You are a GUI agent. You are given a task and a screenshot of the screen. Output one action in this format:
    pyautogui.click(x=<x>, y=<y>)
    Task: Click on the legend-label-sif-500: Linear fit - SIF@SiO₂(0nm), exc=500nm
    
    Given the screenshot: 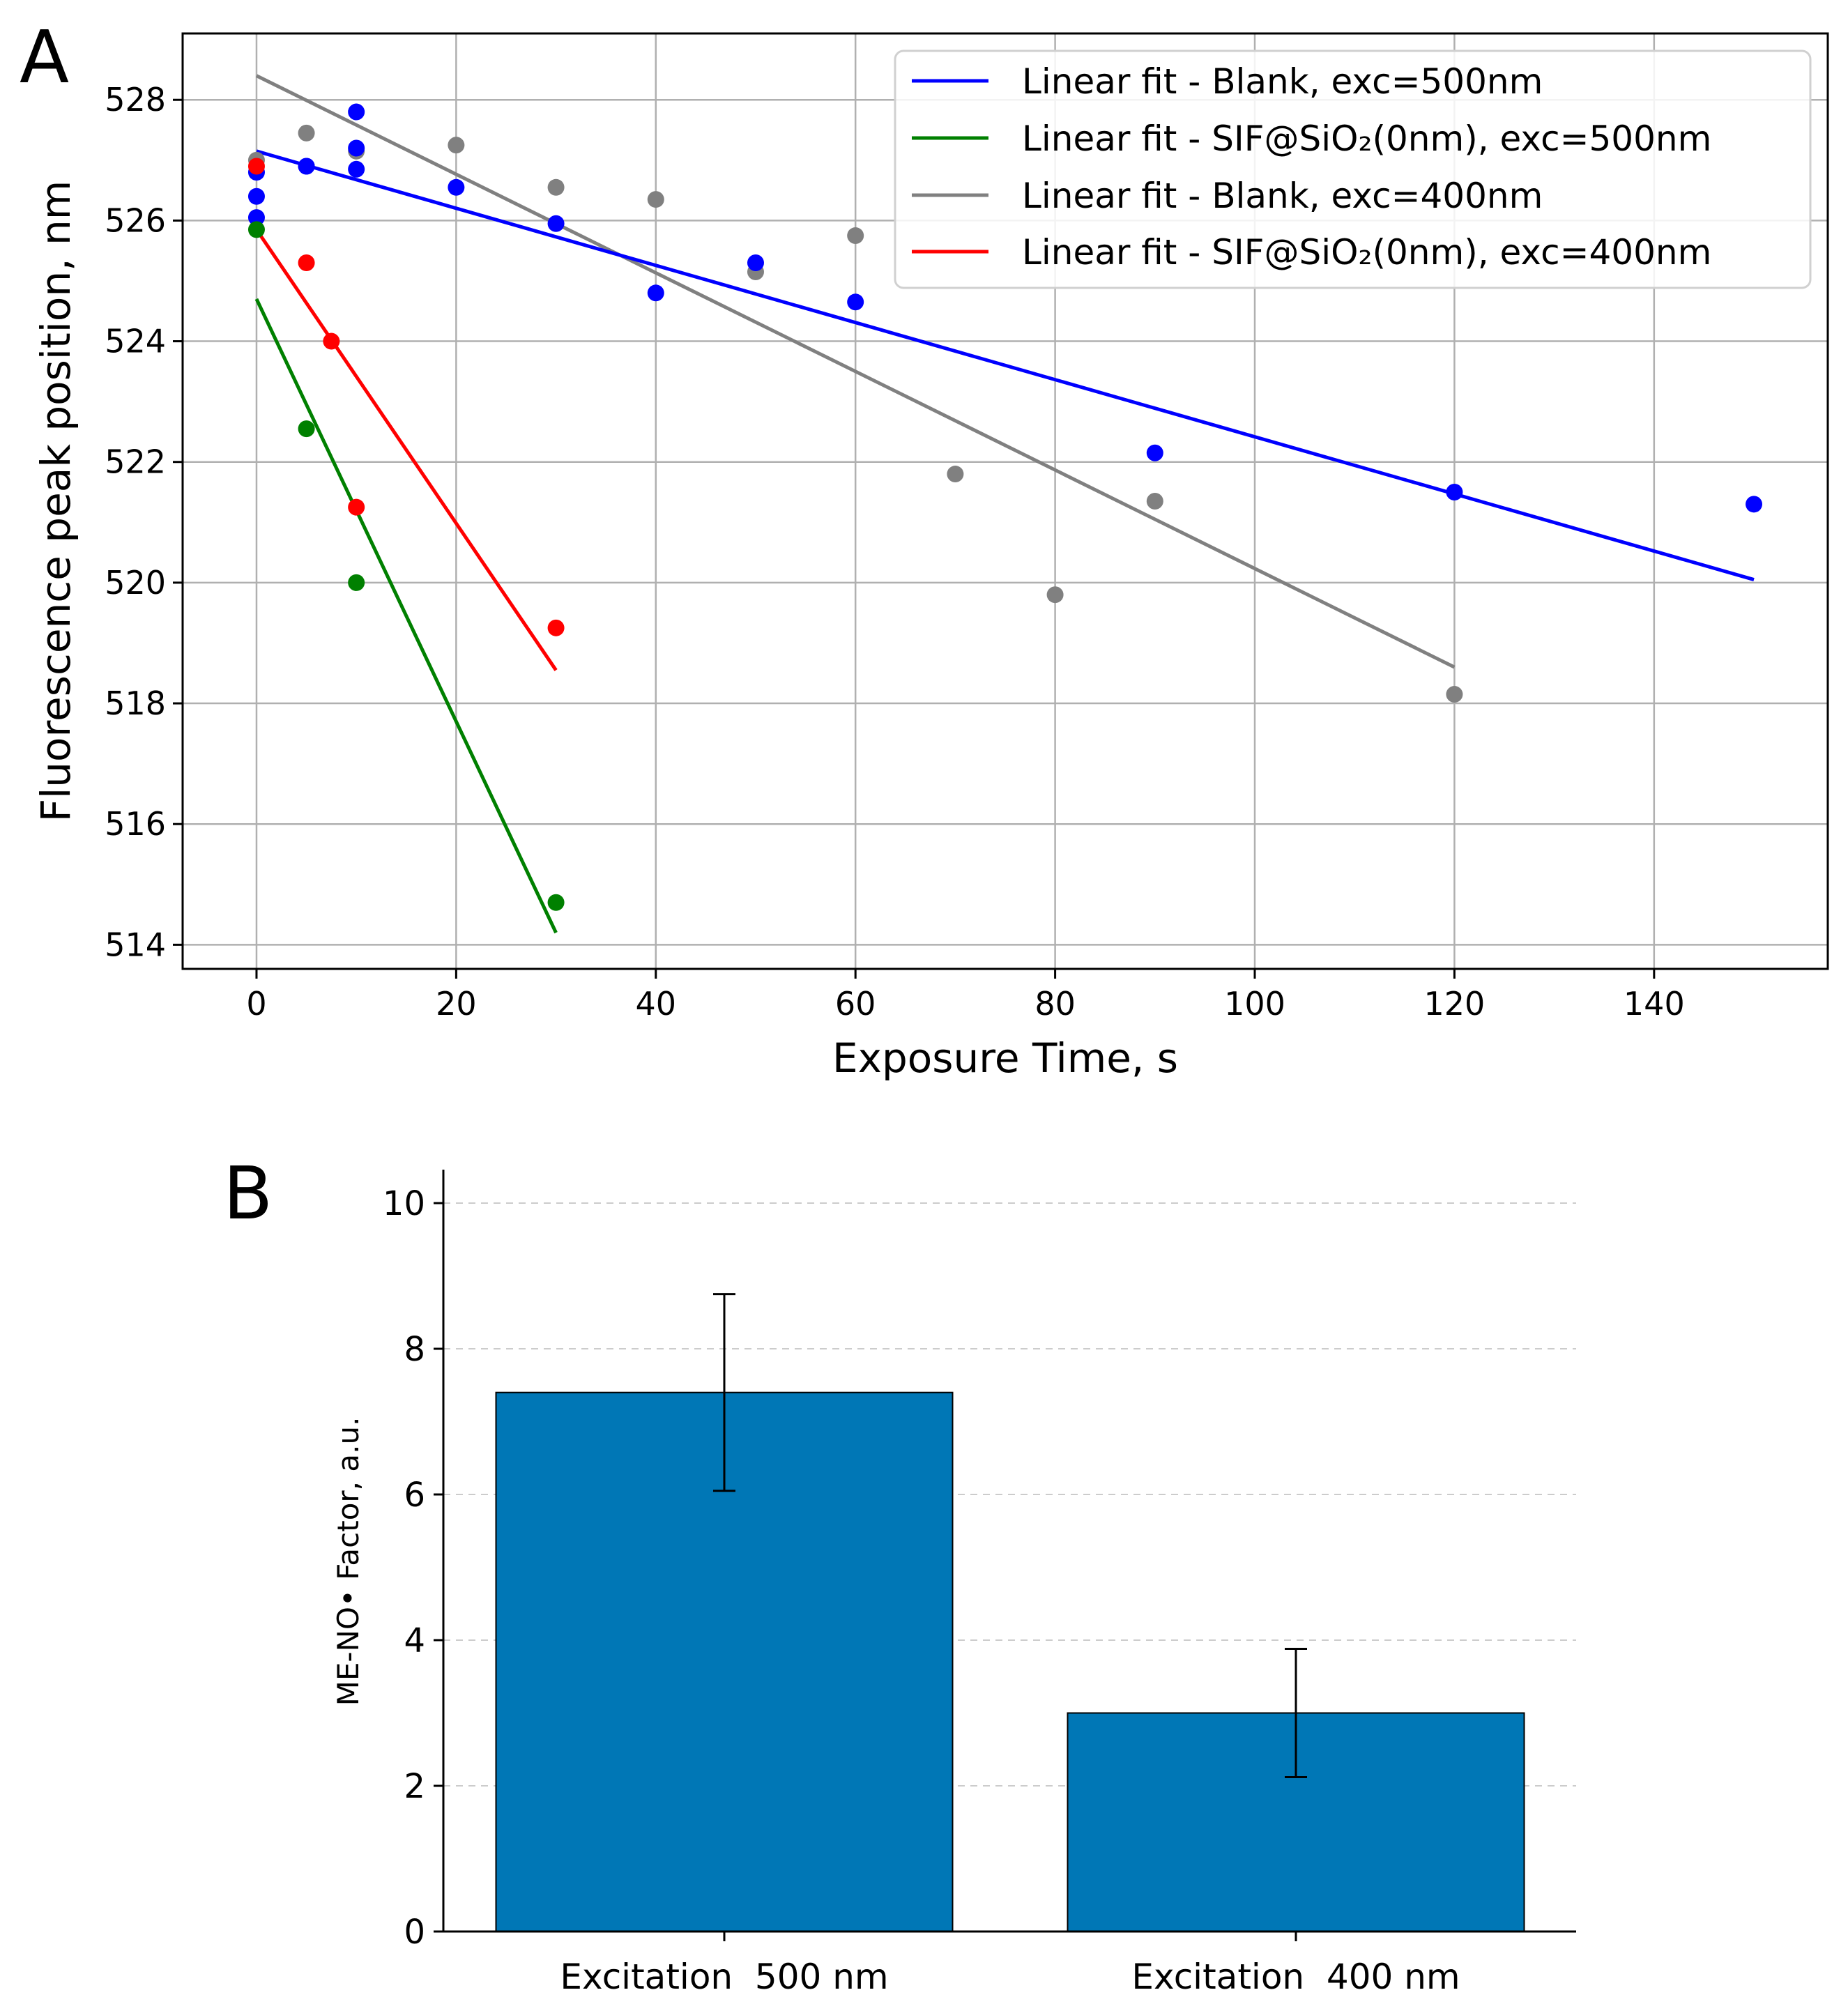 What is the action you would take?
    pyautogui.click(x=1366, y=138)
    